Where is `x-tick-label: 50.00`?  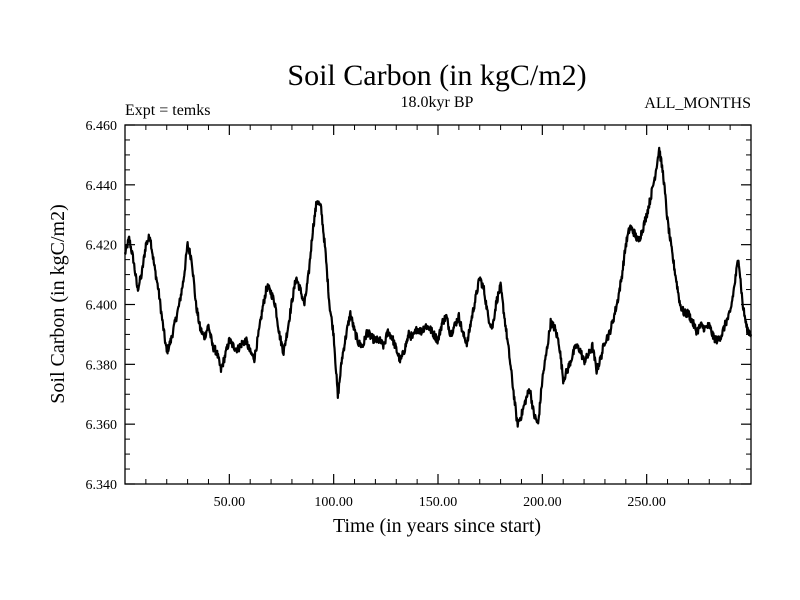
x-tick-label: 50.00 is located at coordinates (230, 502).